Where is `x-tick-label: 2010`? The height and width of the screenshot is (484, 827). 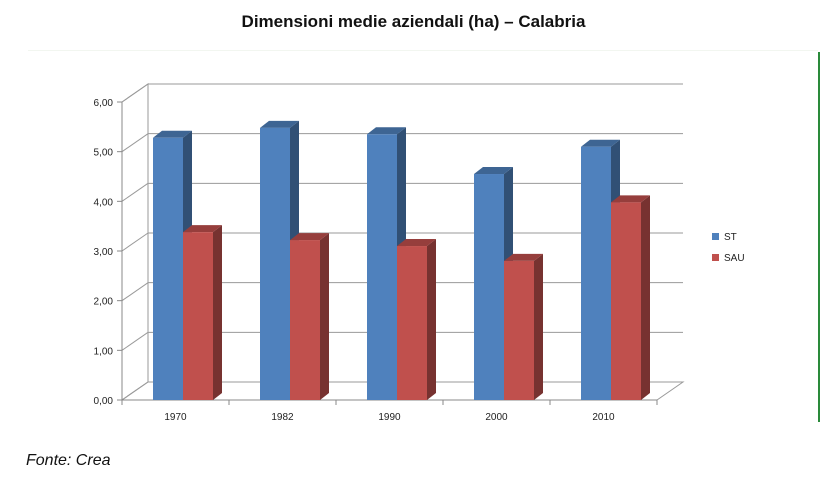 x-tick-label: 2010 is located at coordinates (603, 417).